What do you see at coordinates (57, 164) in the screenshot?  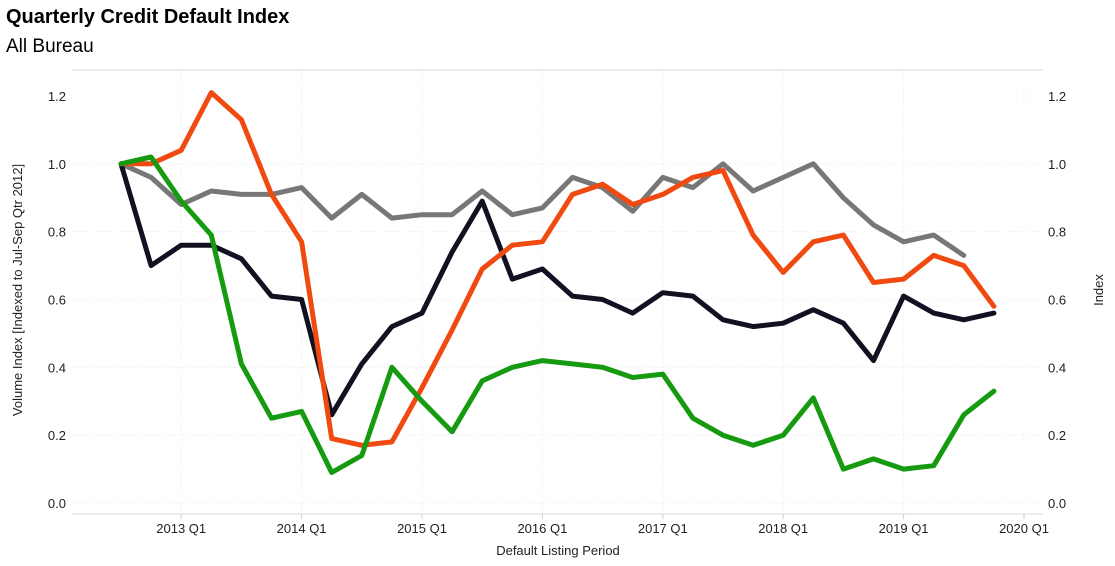 I see `y-tick-label-left: 1.0` at bounding box center [57, 164].